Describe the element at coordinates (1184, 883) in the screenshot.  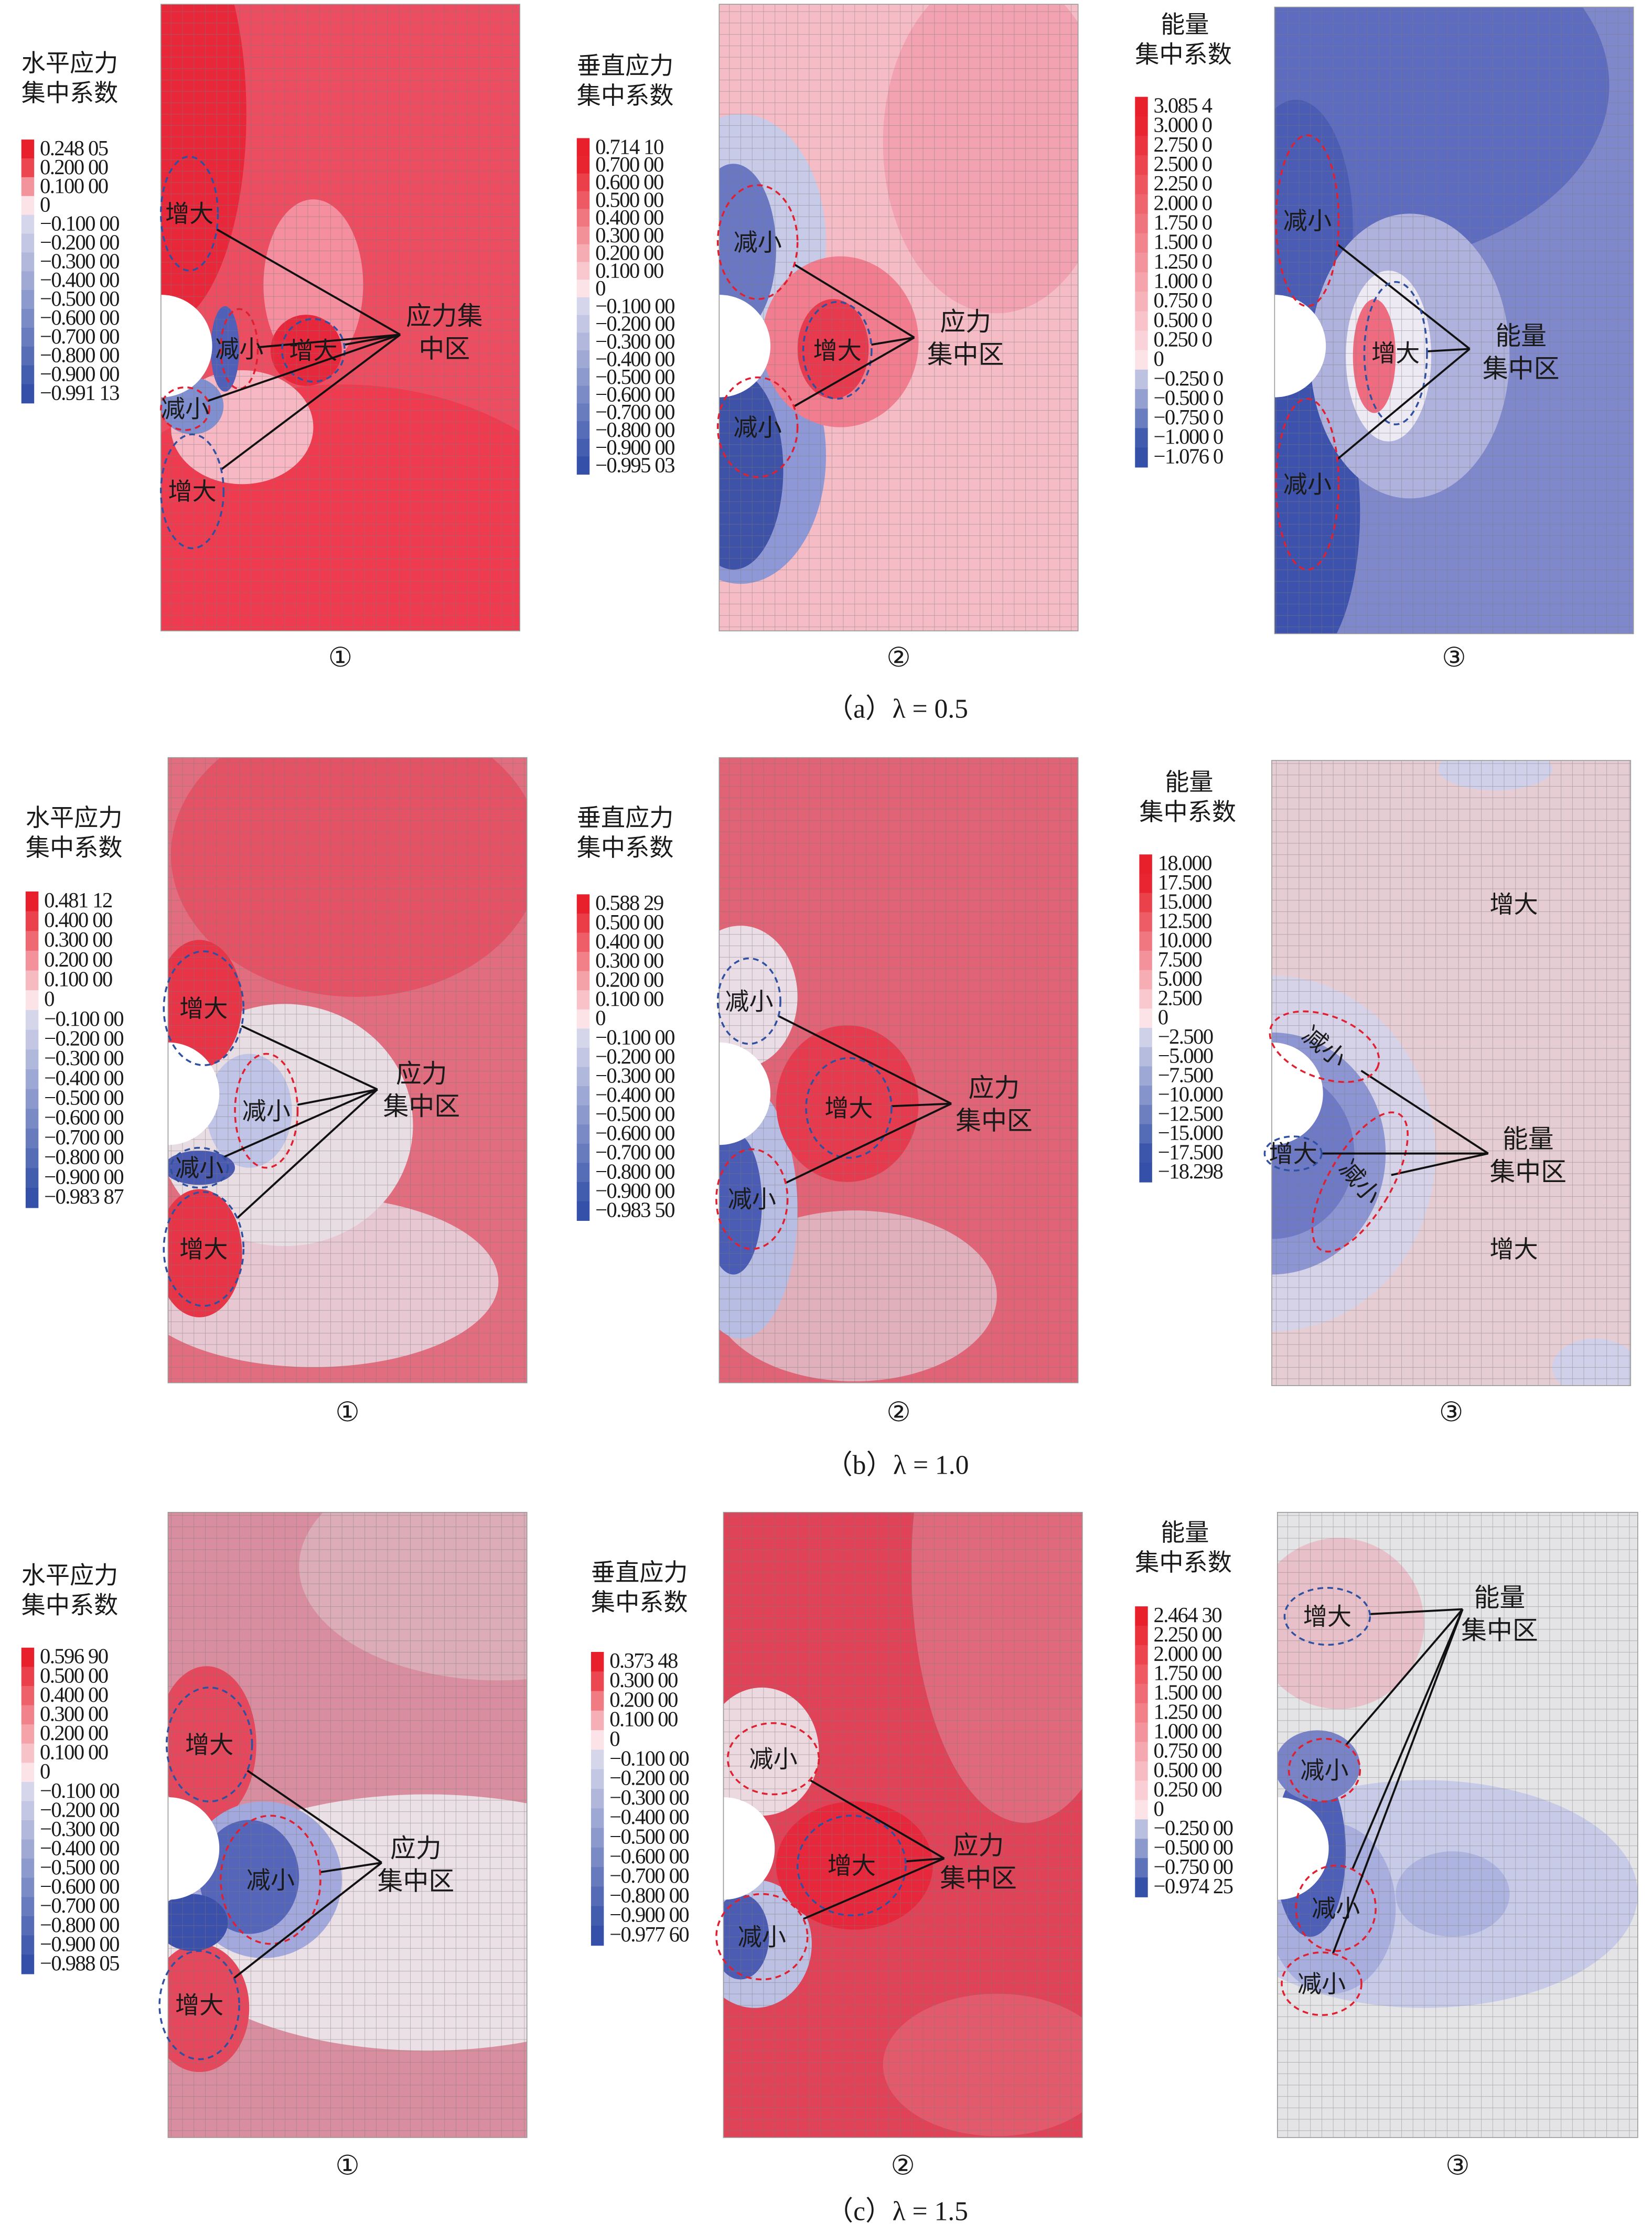
I see `legend-tick-label: 17.500` at that location.